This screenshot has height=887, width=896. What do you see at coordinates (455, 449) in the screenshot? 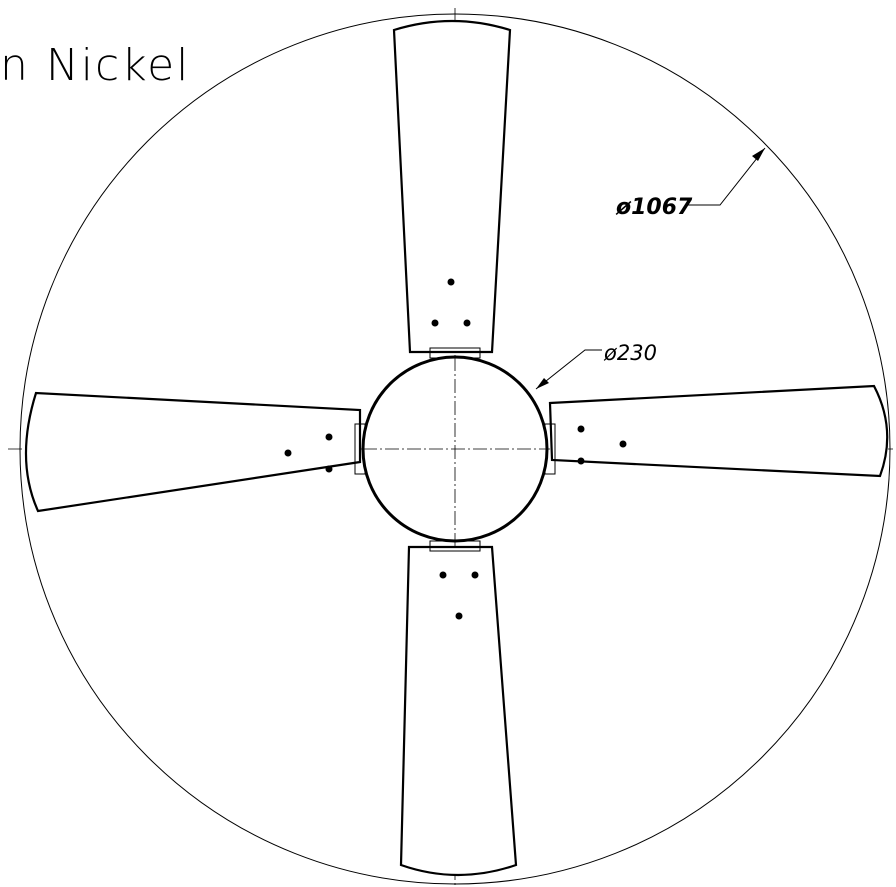
I see `screw-holes` at bounding box center [455, 449].